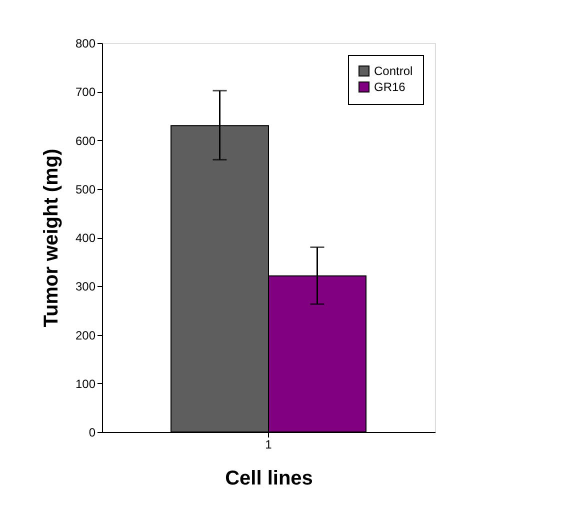  What do you see at coordinates (51, 238) in the screenshot?
I see `y-axis-title: Tumor weight (mg)` at bounding box center [51, 238].